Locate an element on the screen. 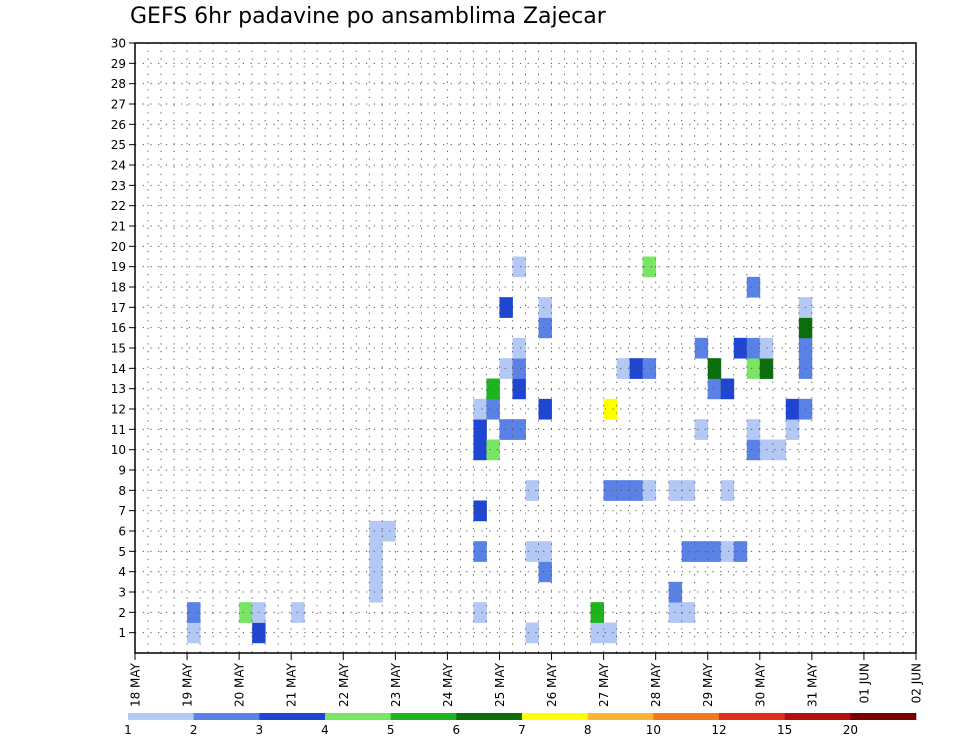  legend-label: 8 is located at coordinates (588, 730).